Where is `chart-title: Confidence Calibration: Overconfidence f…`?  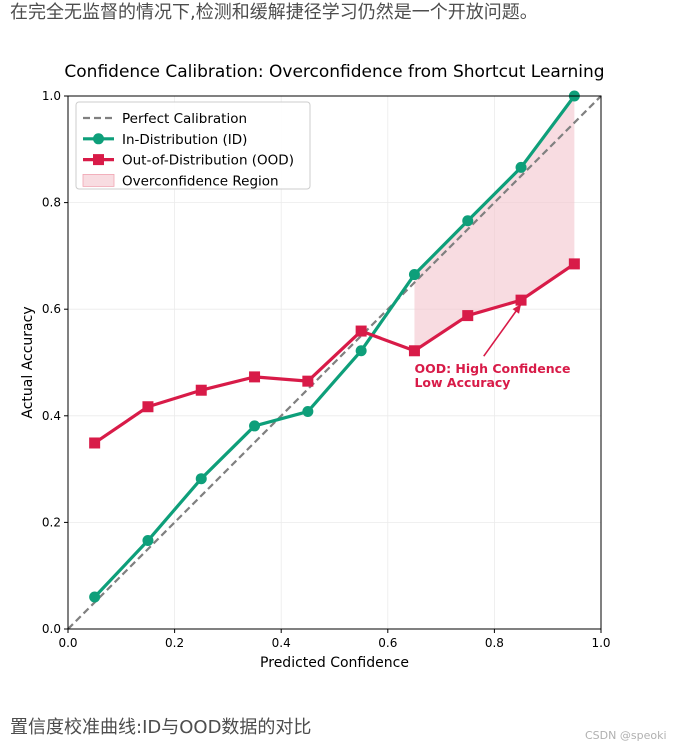 chart-title: Confidence Calibration: Overconfidence f… is located at coordinates (334, 72).